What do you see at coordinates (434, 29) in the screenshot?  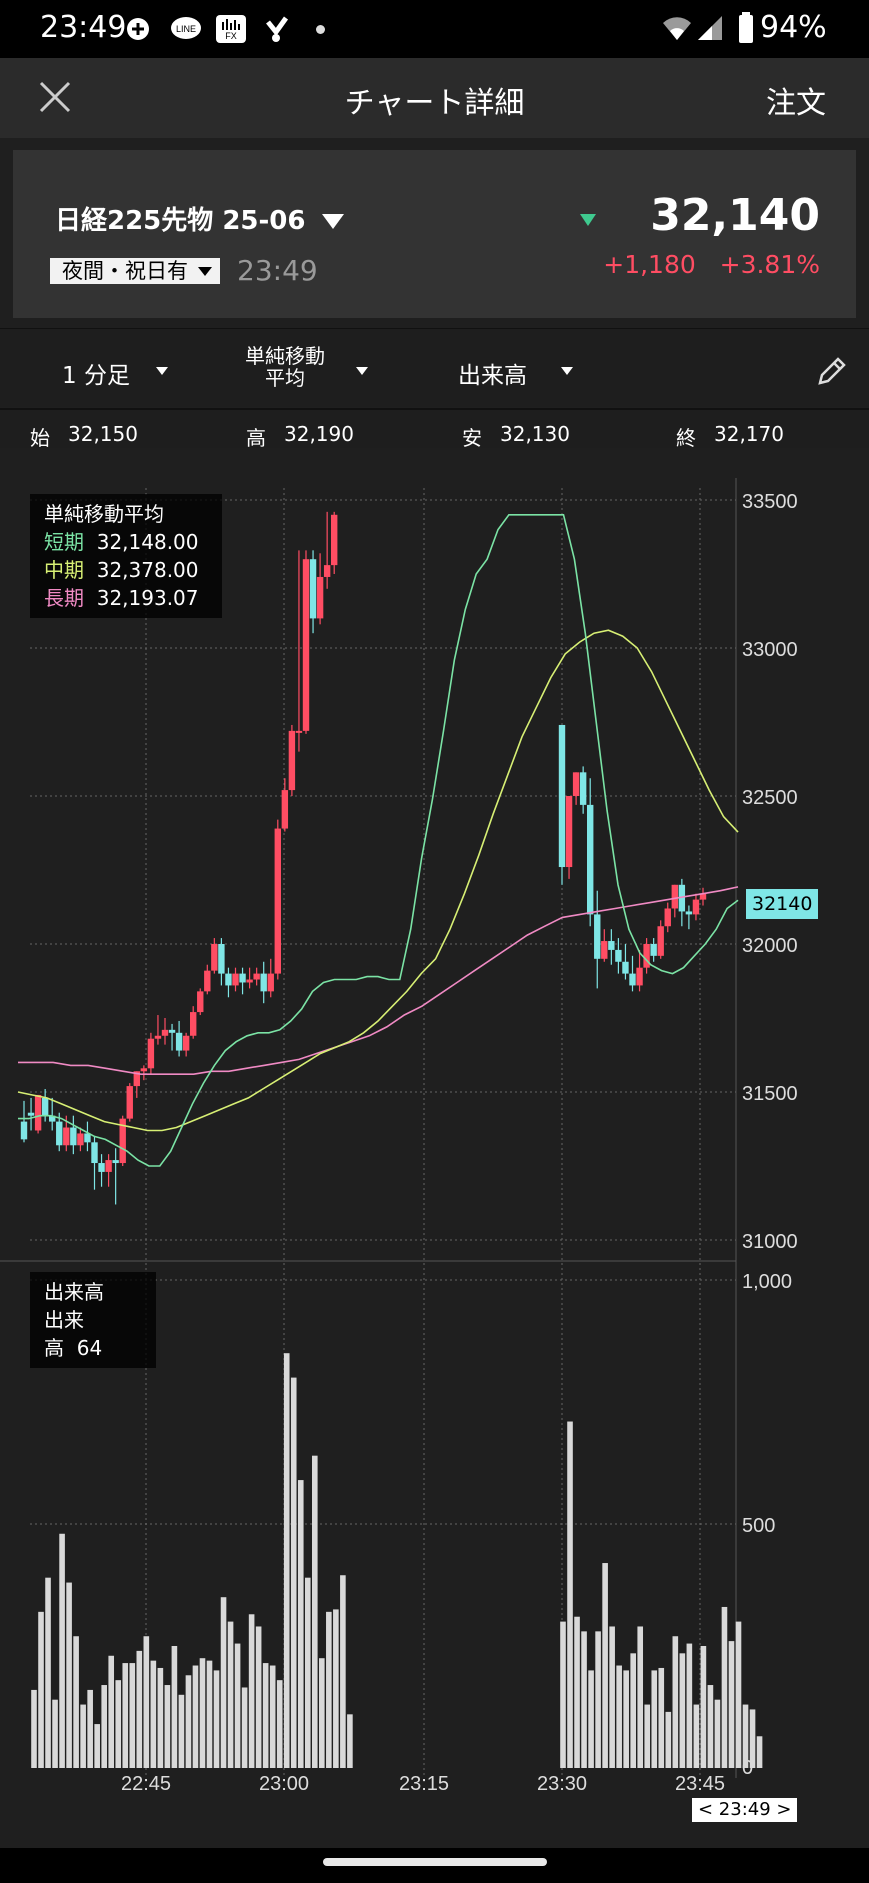 I see `status-bar: 23:49 LINE FX 94%` at bounding box center [434, 29].